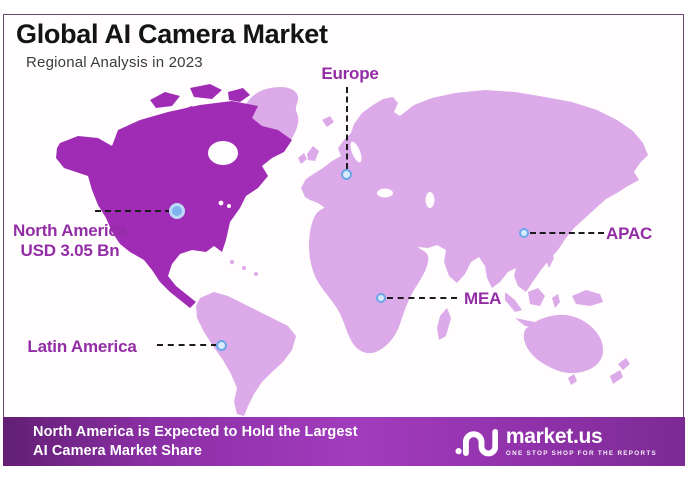  Describe the element at coordinates (246, 354) in the screenshot. I see `region-south-america` at that location.